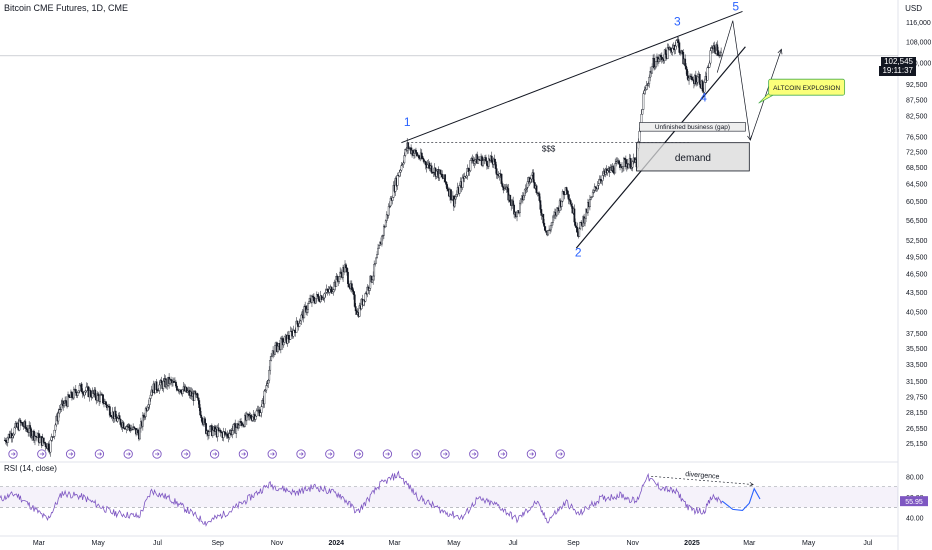 The height and width of the screenshot is (550, 932). I want to click on rsi-tick-label: 40.00, so click(915, 519).